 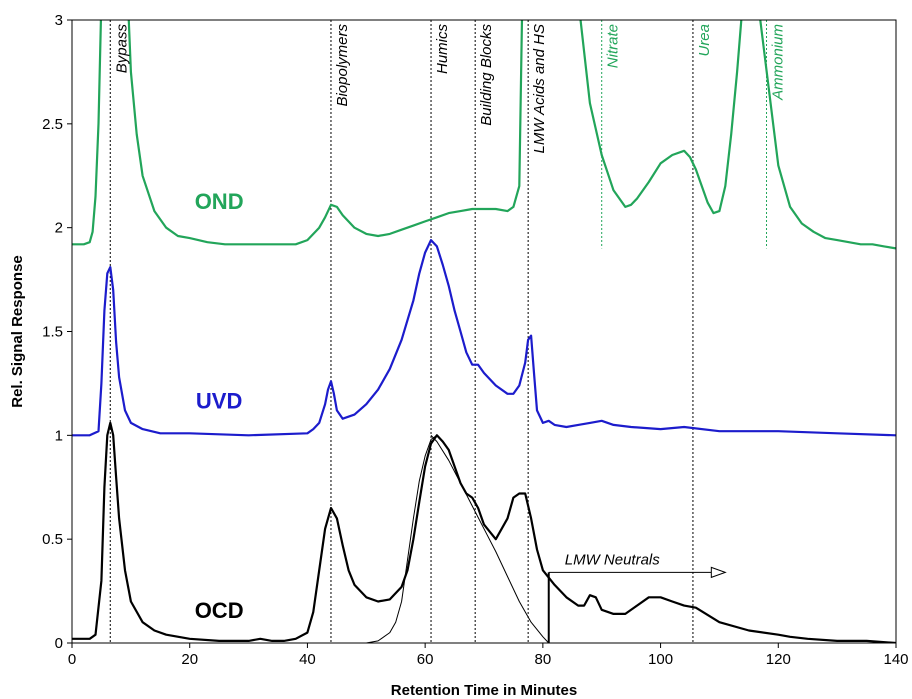 I want to click on x-tick-label: 80, so click(x=543, y=659).